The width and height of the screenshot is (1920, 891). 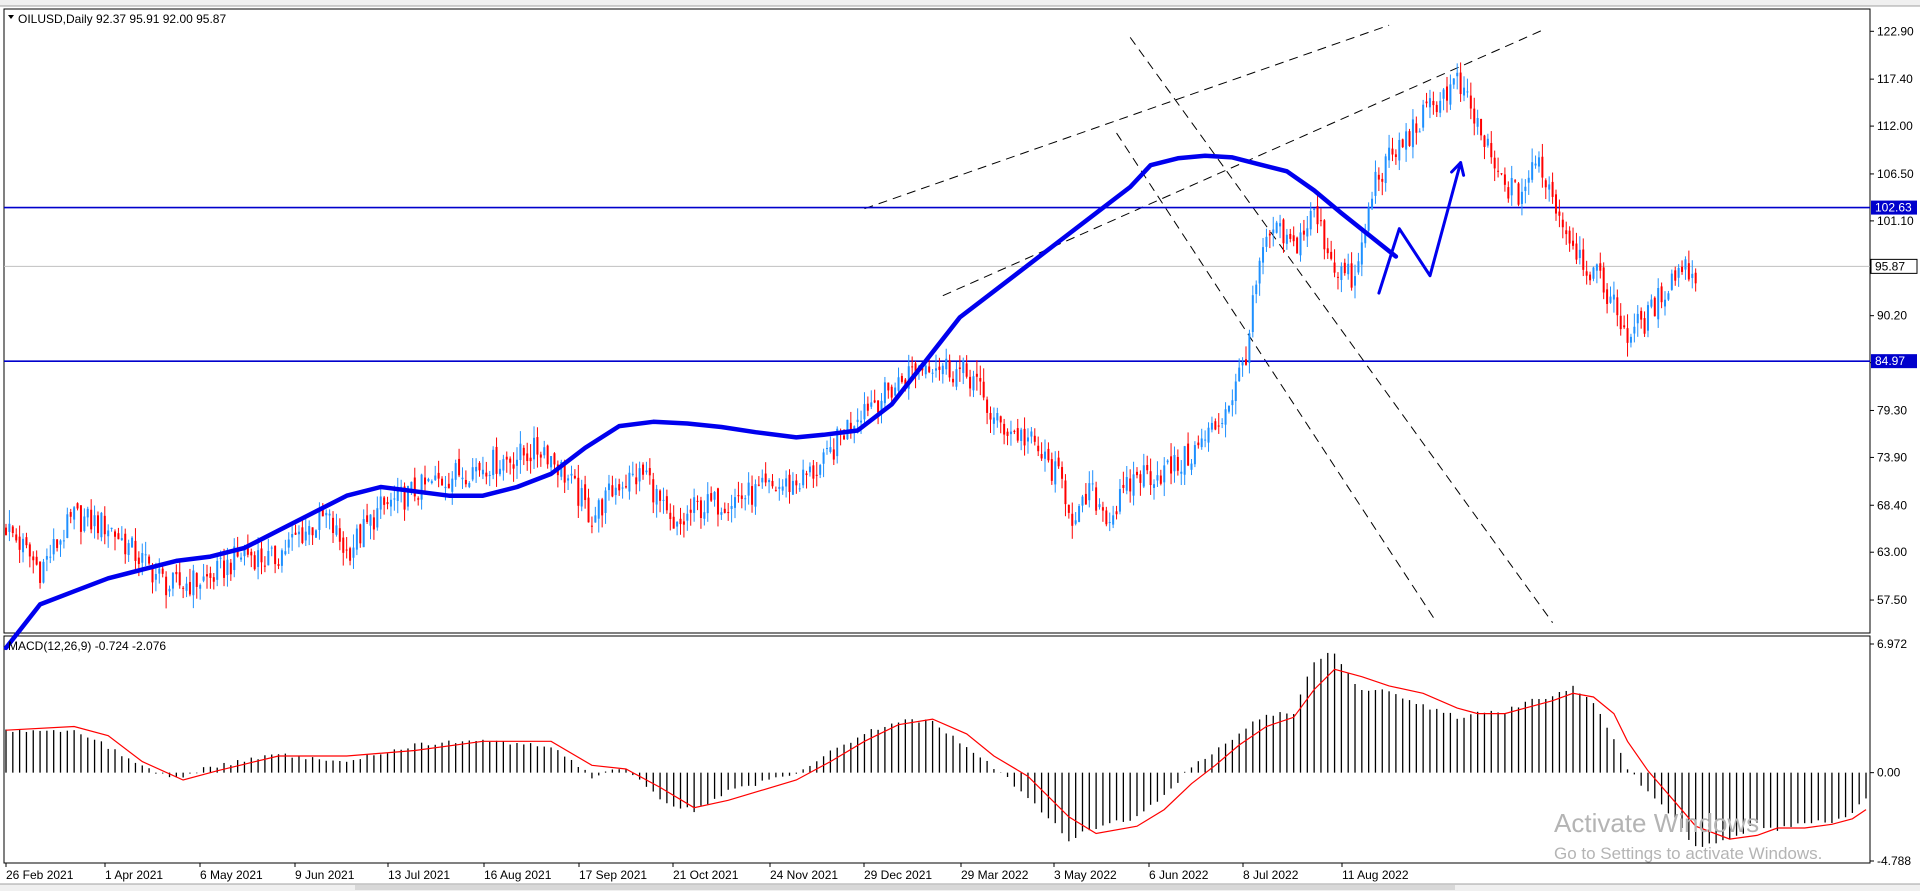 What do you see at coordinates (804, 875) in the screenshot?
I see `date-tick-label: 24 Nov 2021` at bounding box center [804, 875].